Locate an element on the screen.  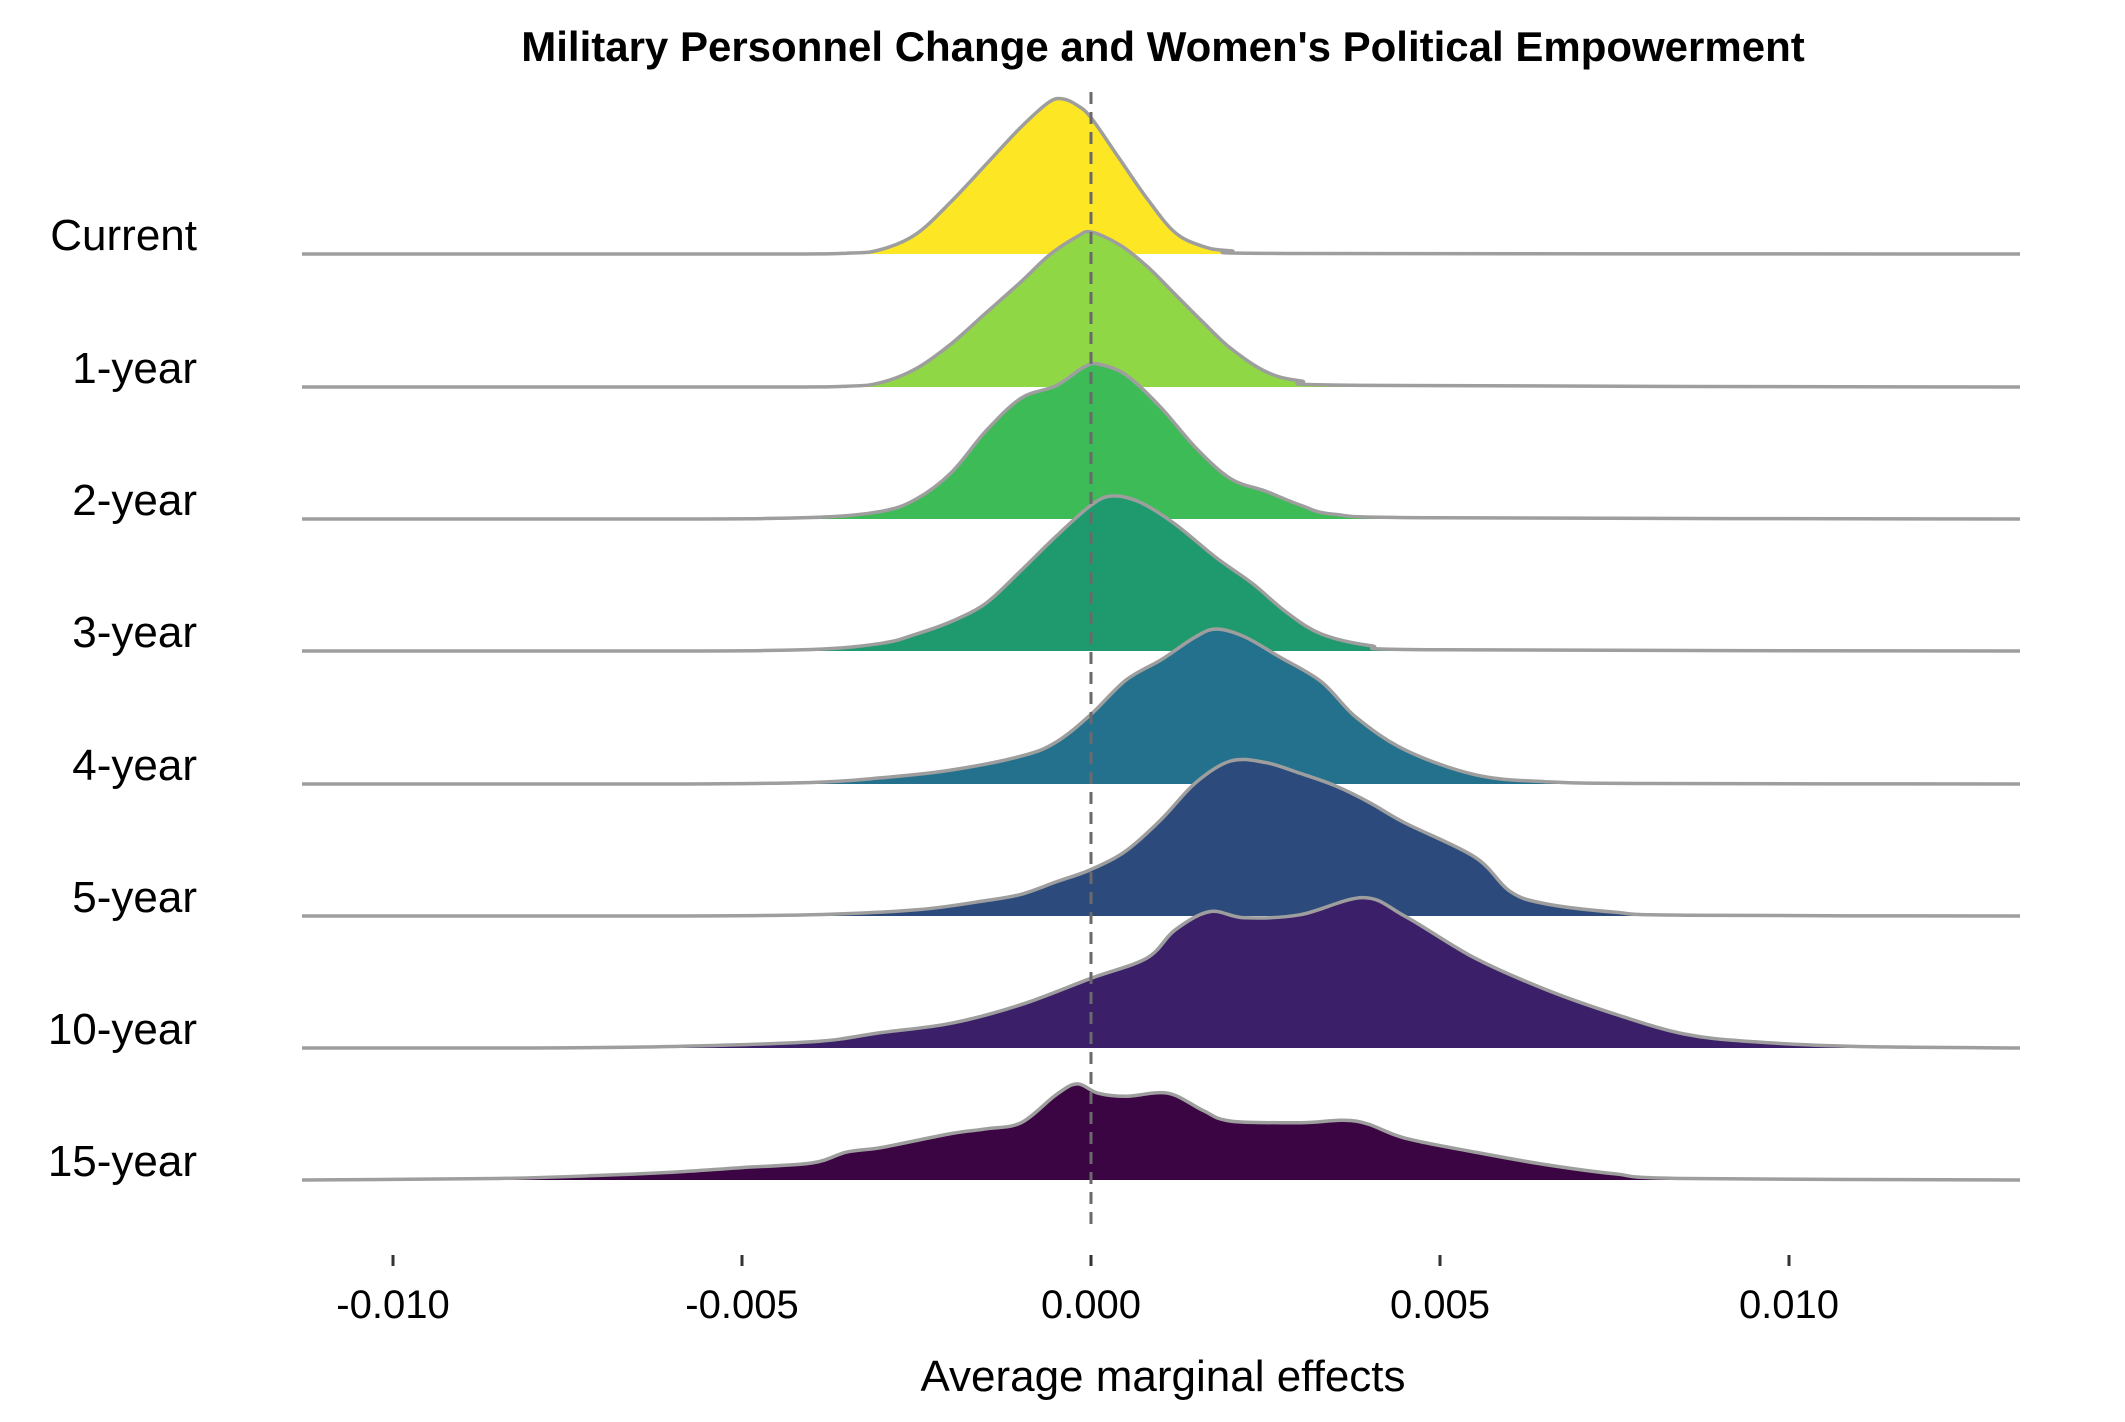
ridge-area-5-year is located at coordinates (1161, 837).